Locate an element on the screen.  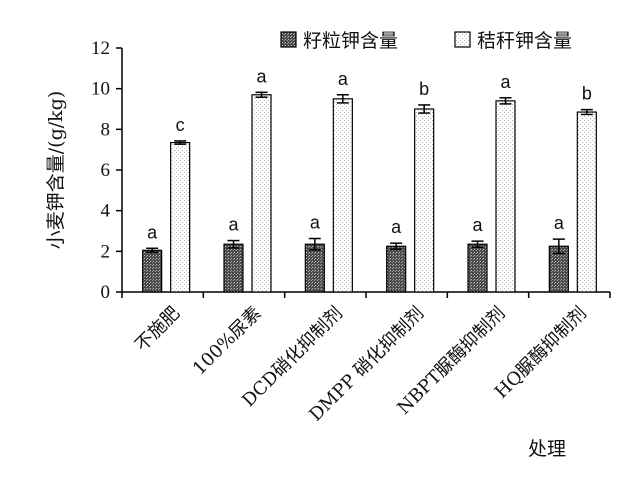
y-tick-label: 6 is located at coordinates (106, 170).